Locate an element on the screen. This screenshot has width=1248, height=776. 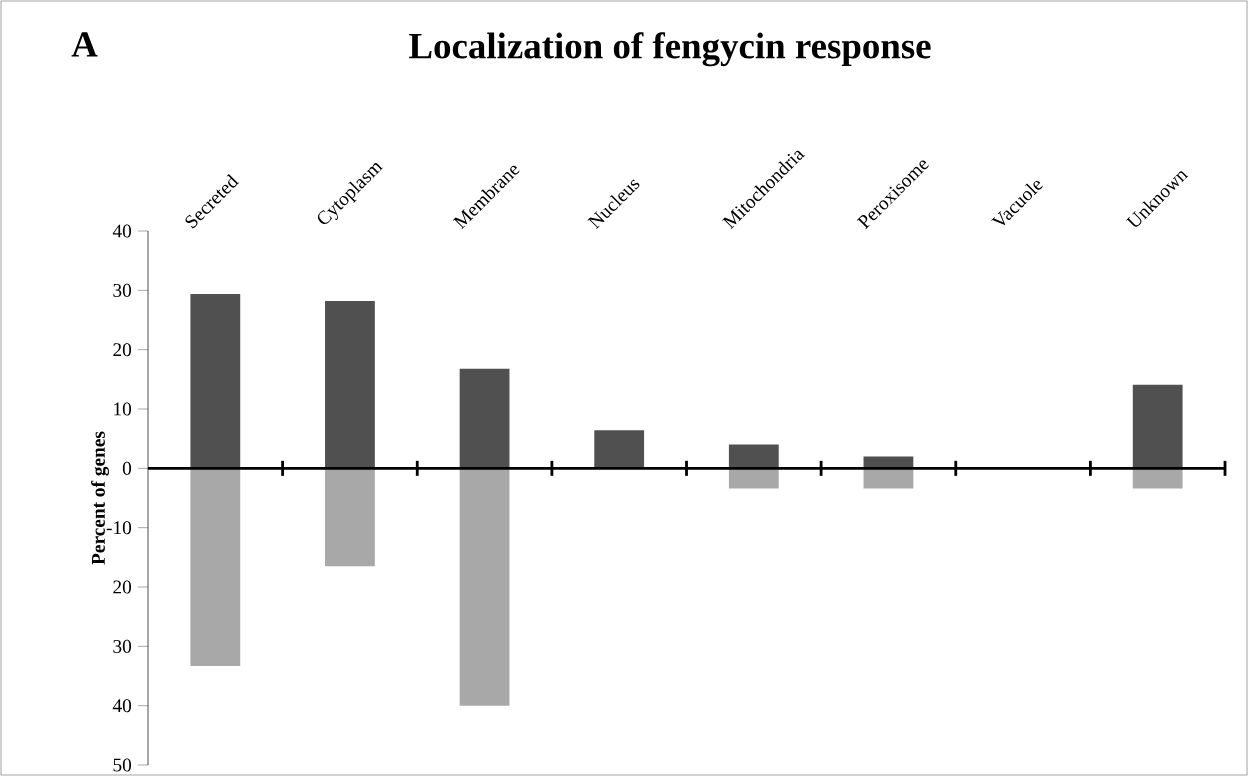
y-tick-label: 50 is located at coordinates (122, 765).